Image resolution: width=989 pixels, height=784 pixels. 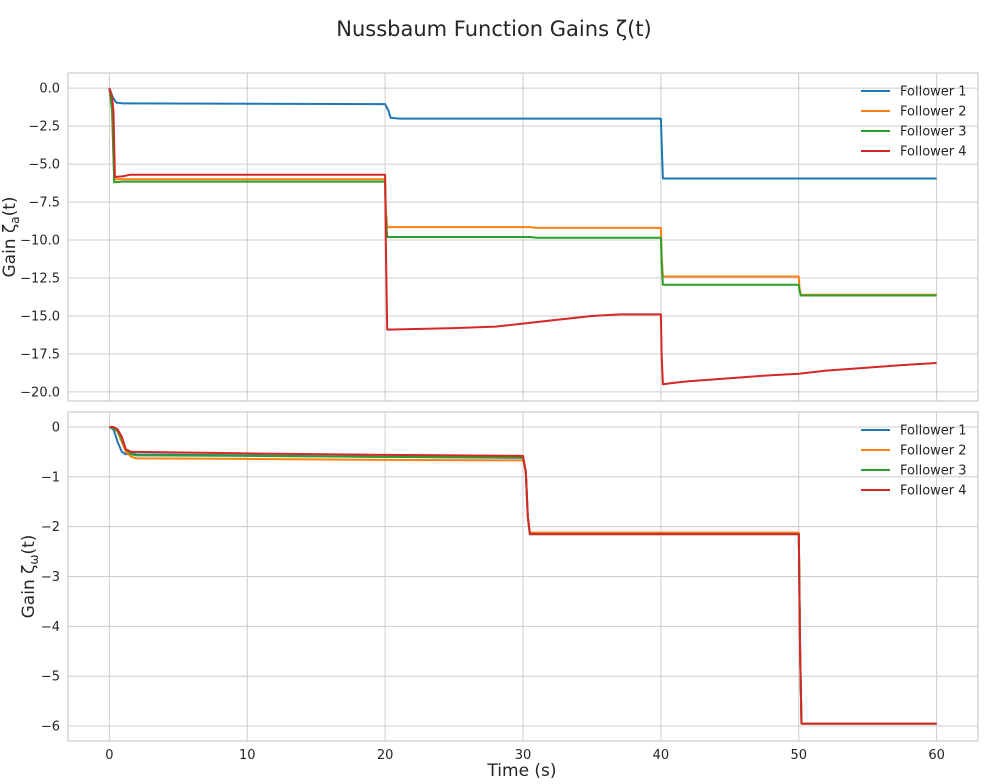 What do you see at coordinates (30, 577) in the screenshot?
I see `y-axis-label: Gain ζω(t)` at bounding box center [30, 577].